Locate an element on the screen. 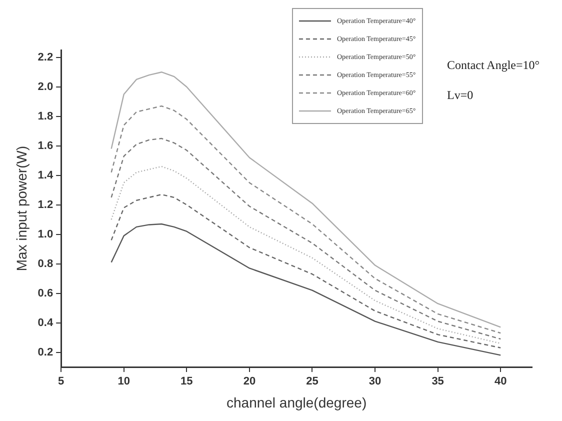  x-tick-label: 20 is located at coordinates (249, 382).